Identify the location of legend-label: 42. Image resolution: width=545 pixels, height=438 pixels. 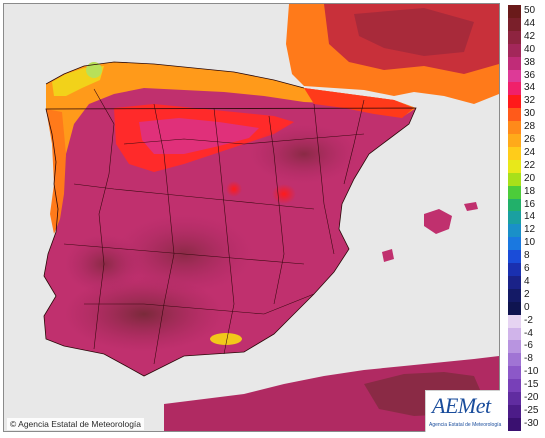
(530, 36).